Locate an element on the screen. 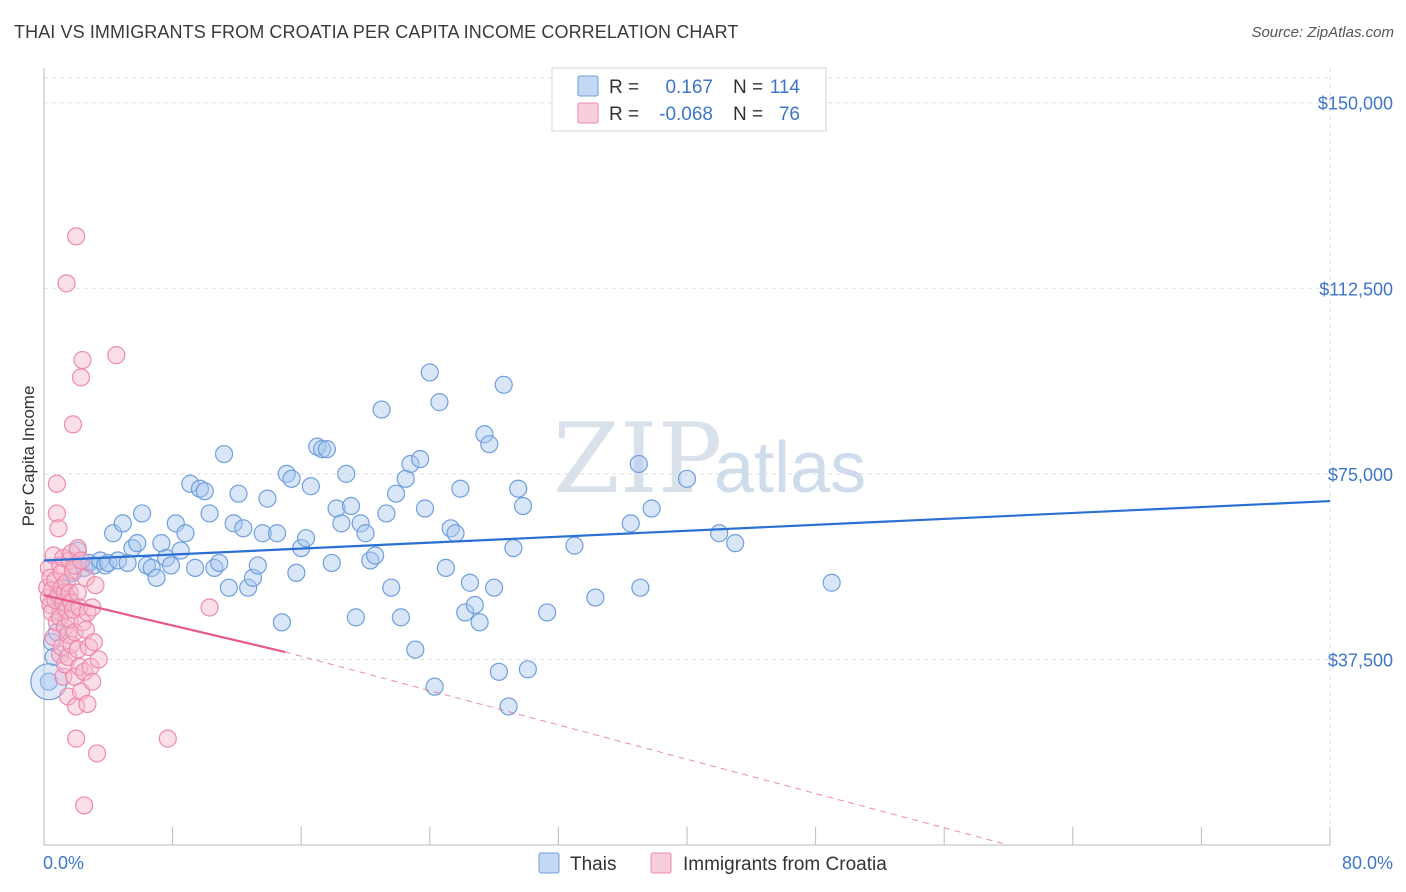 The image size is (1406, 892). legend-n-label-1: N = is located at coordinates (748, 87).